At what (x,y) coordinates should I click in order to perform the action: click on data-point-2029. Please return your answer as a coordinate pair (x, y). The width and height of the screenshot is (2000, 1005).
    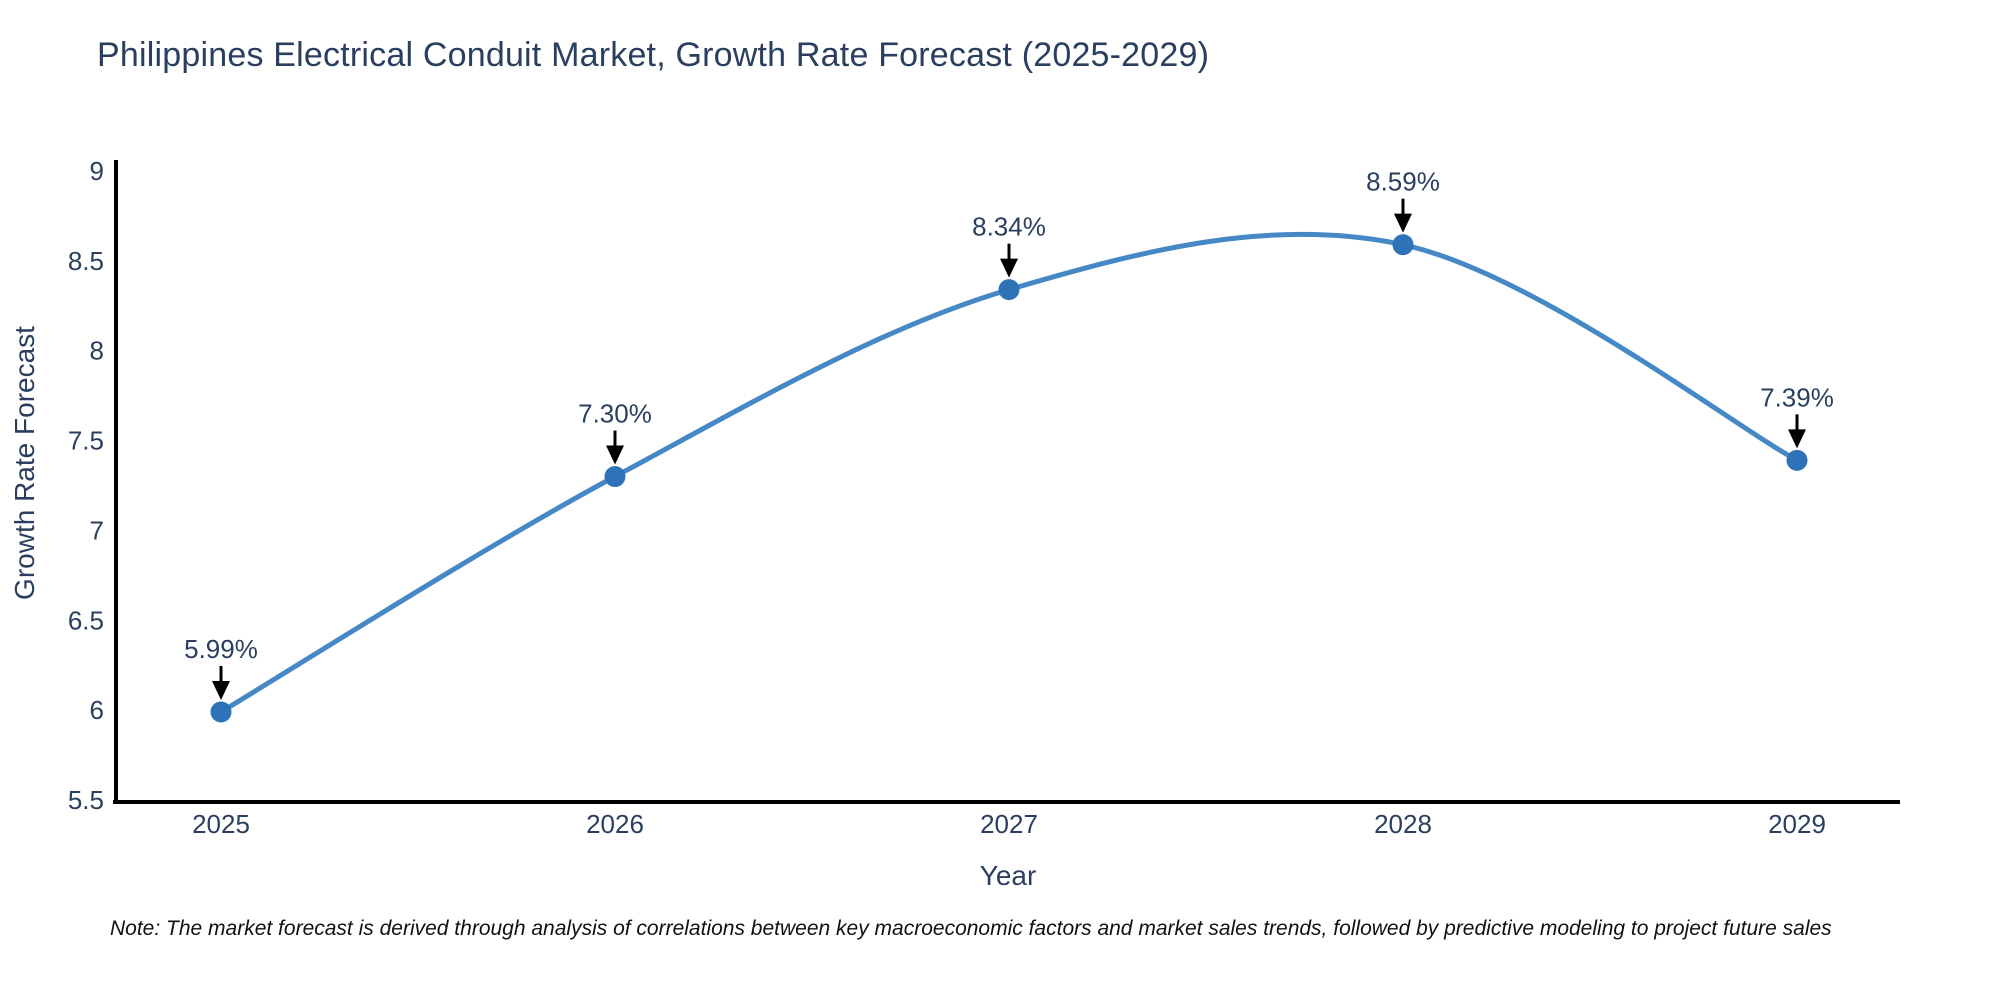
    Looking at the image, I should click on (1797, 460).